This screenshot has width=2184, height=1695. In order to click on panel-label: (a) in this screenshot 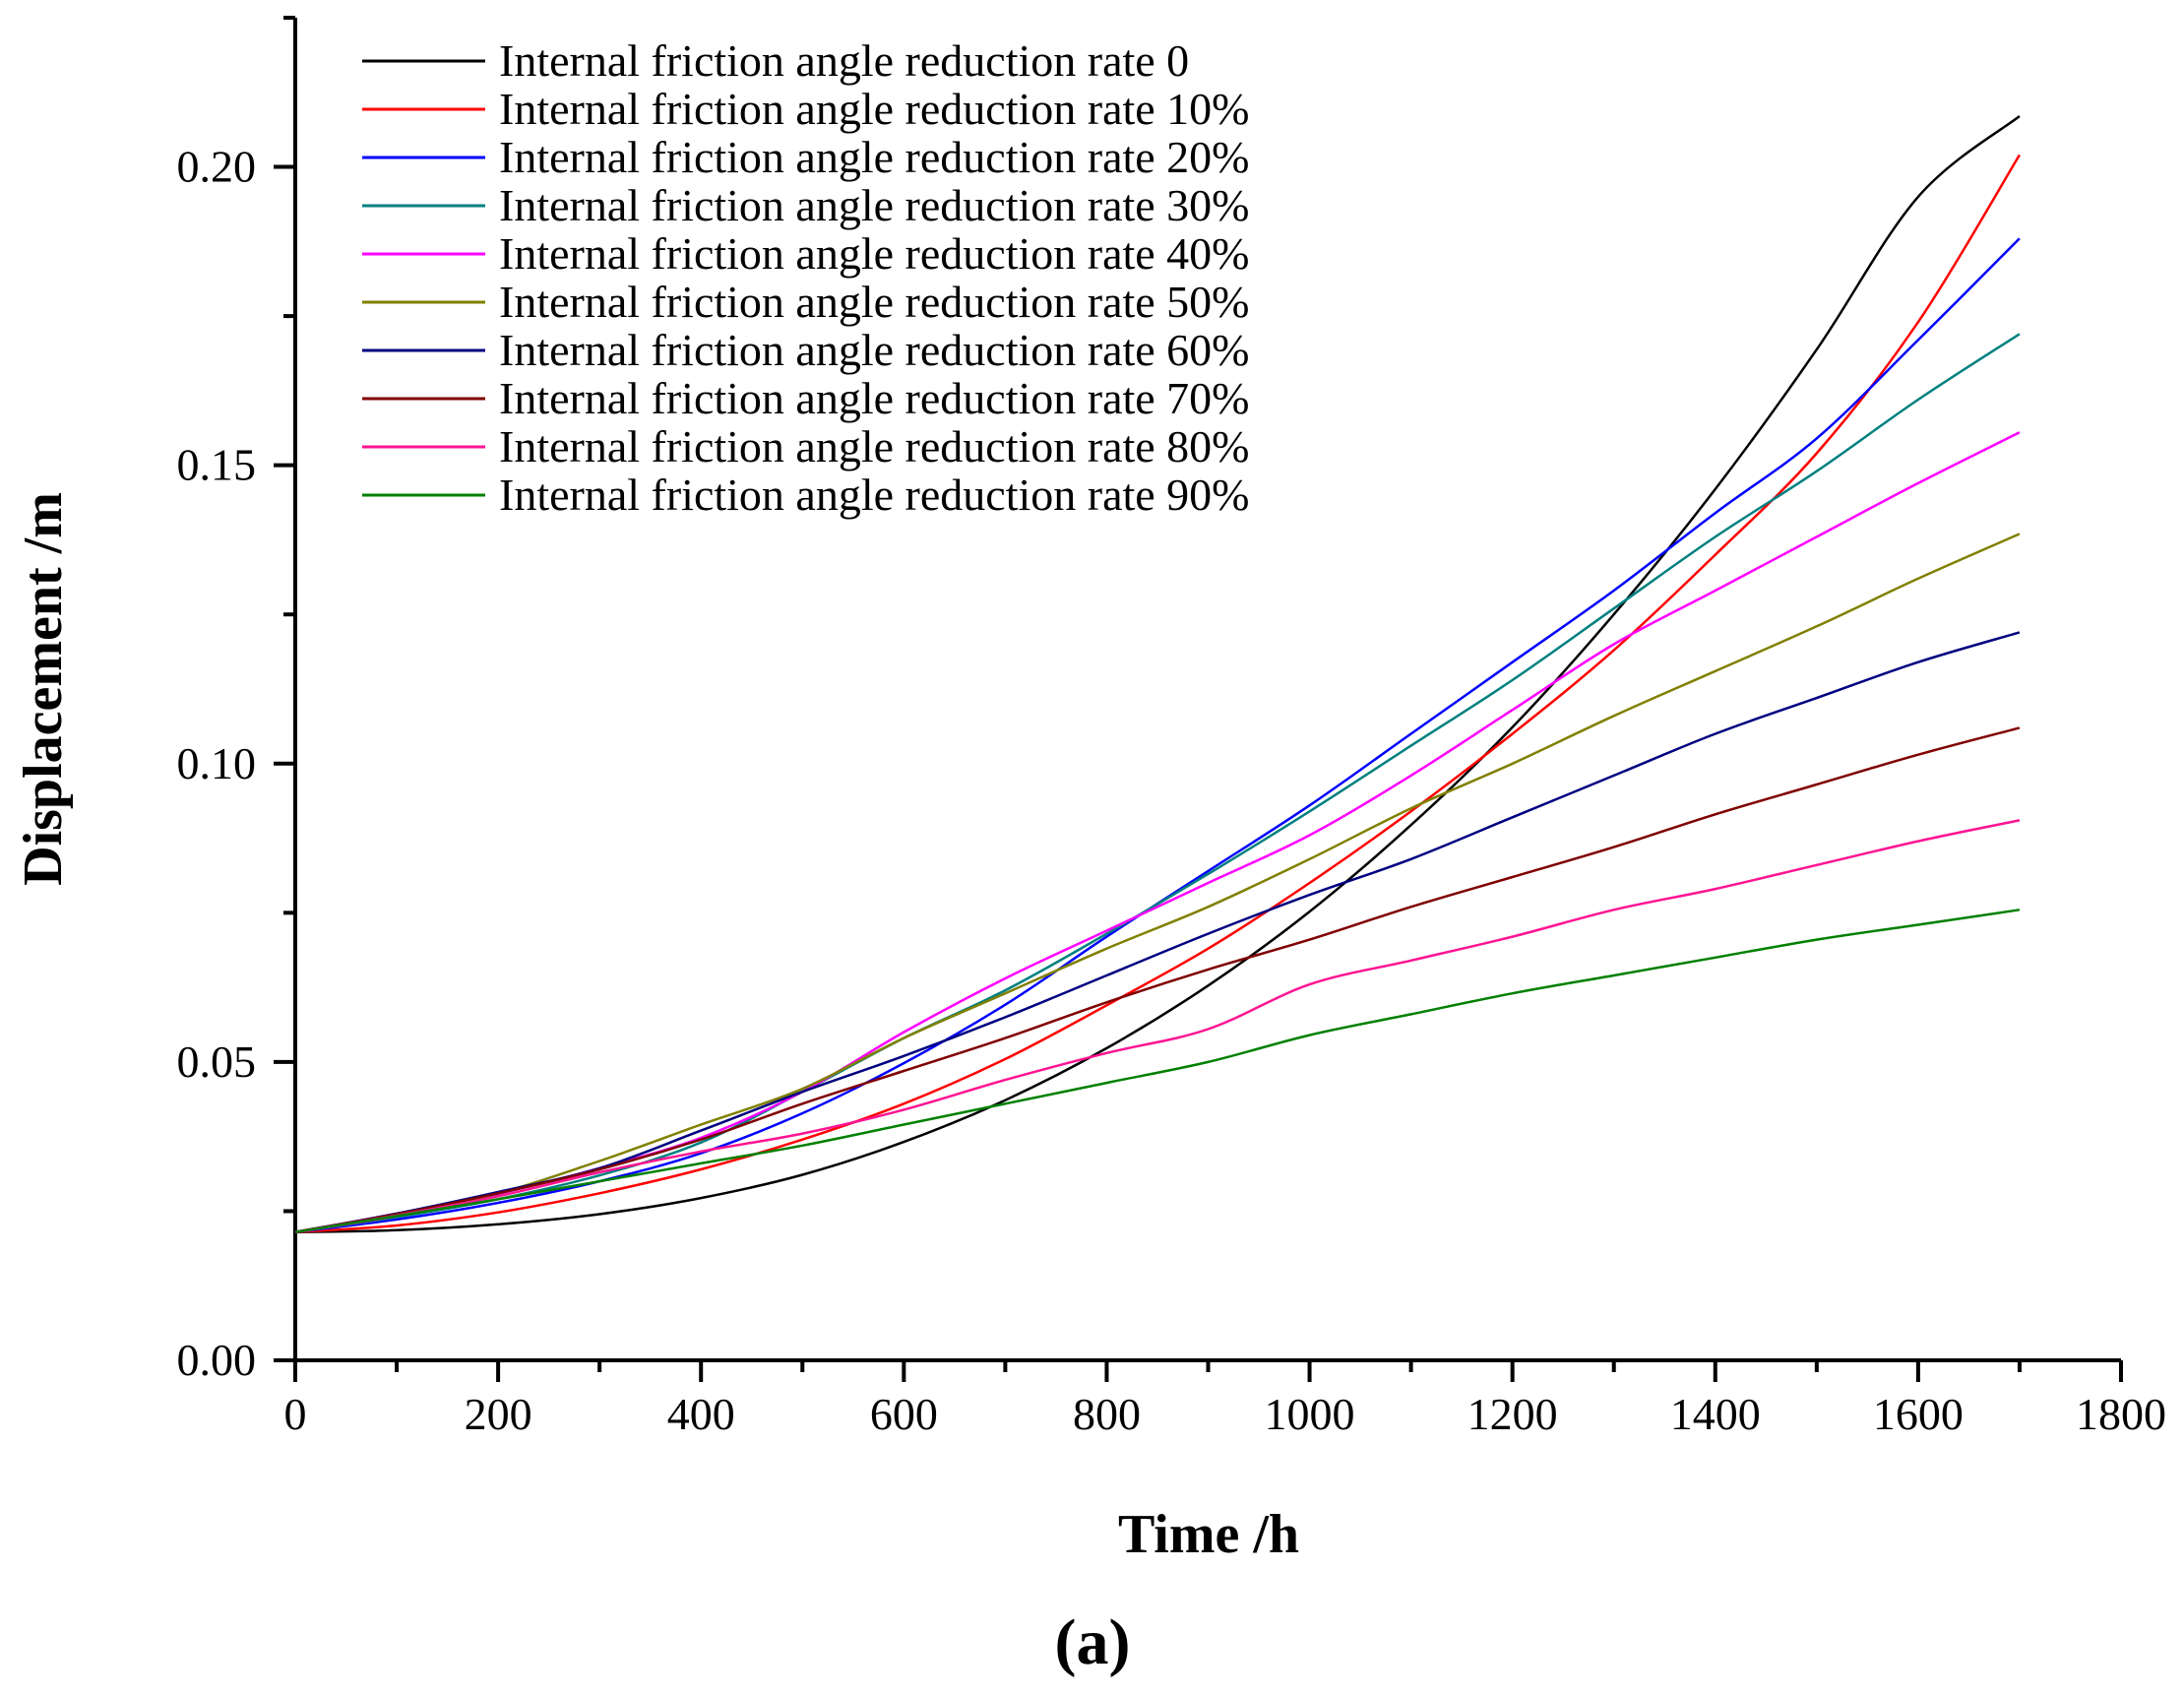, I will do `click(1093, 1642)`.